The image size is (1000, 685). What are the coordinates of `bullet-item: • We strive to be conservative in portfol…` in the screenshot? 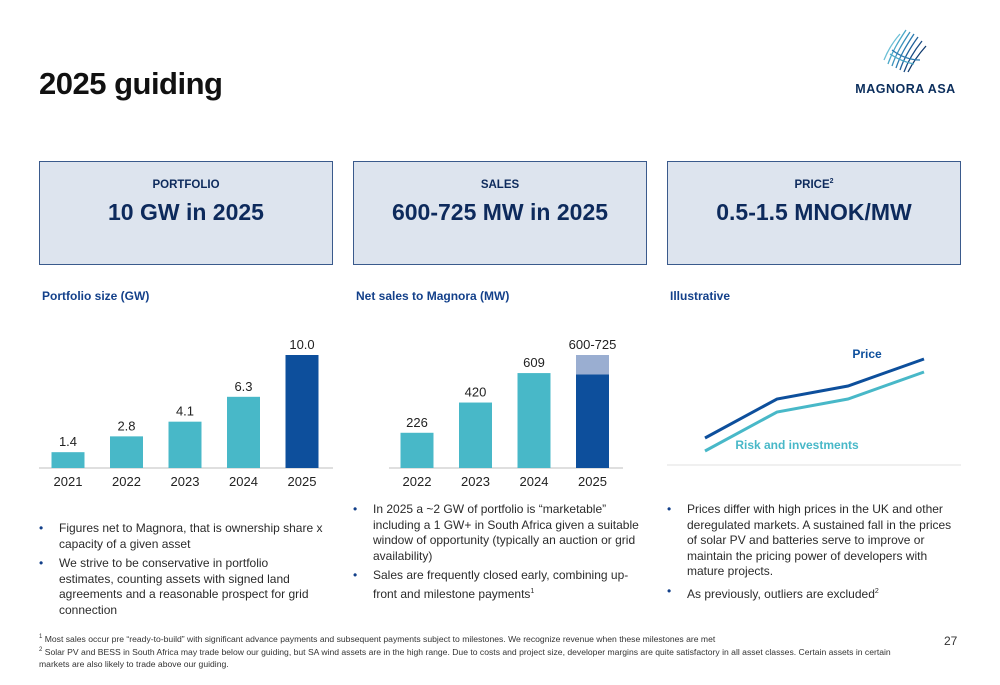 It's located at (181, 587).